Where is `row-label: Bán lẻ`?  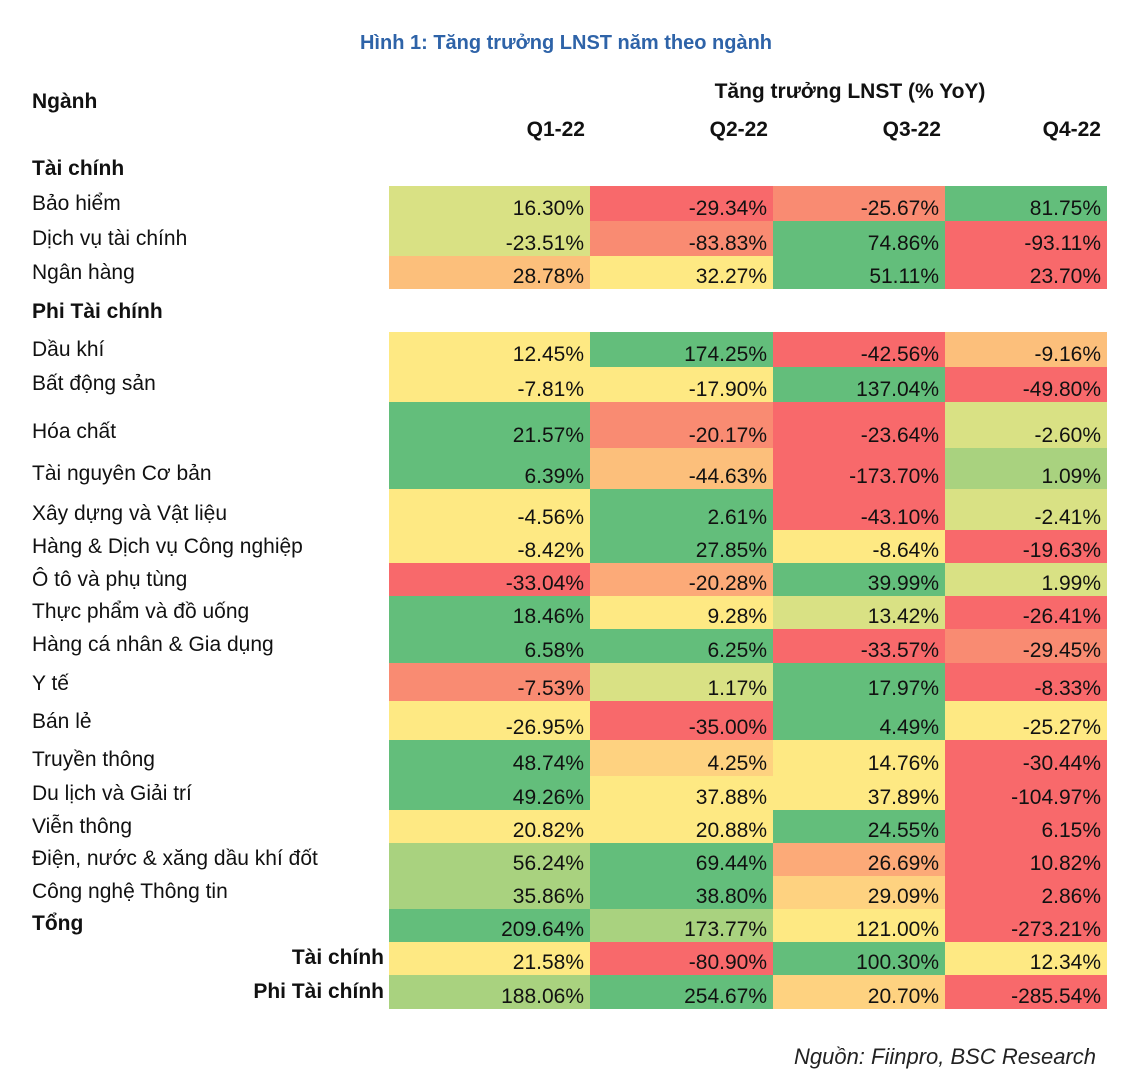 row-label: Bán lẻ is located at coordinates (62, 721).